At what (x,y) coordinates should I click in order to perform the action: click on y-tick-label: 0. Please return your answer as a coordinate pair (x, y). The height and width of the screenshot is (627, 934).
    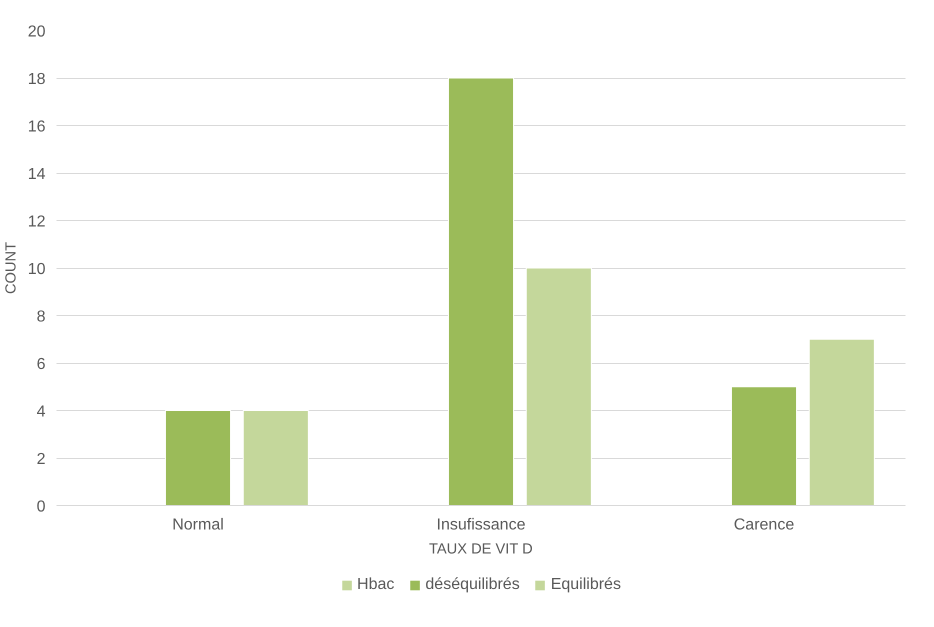
    Looking at the image, I should click on (41, 507).